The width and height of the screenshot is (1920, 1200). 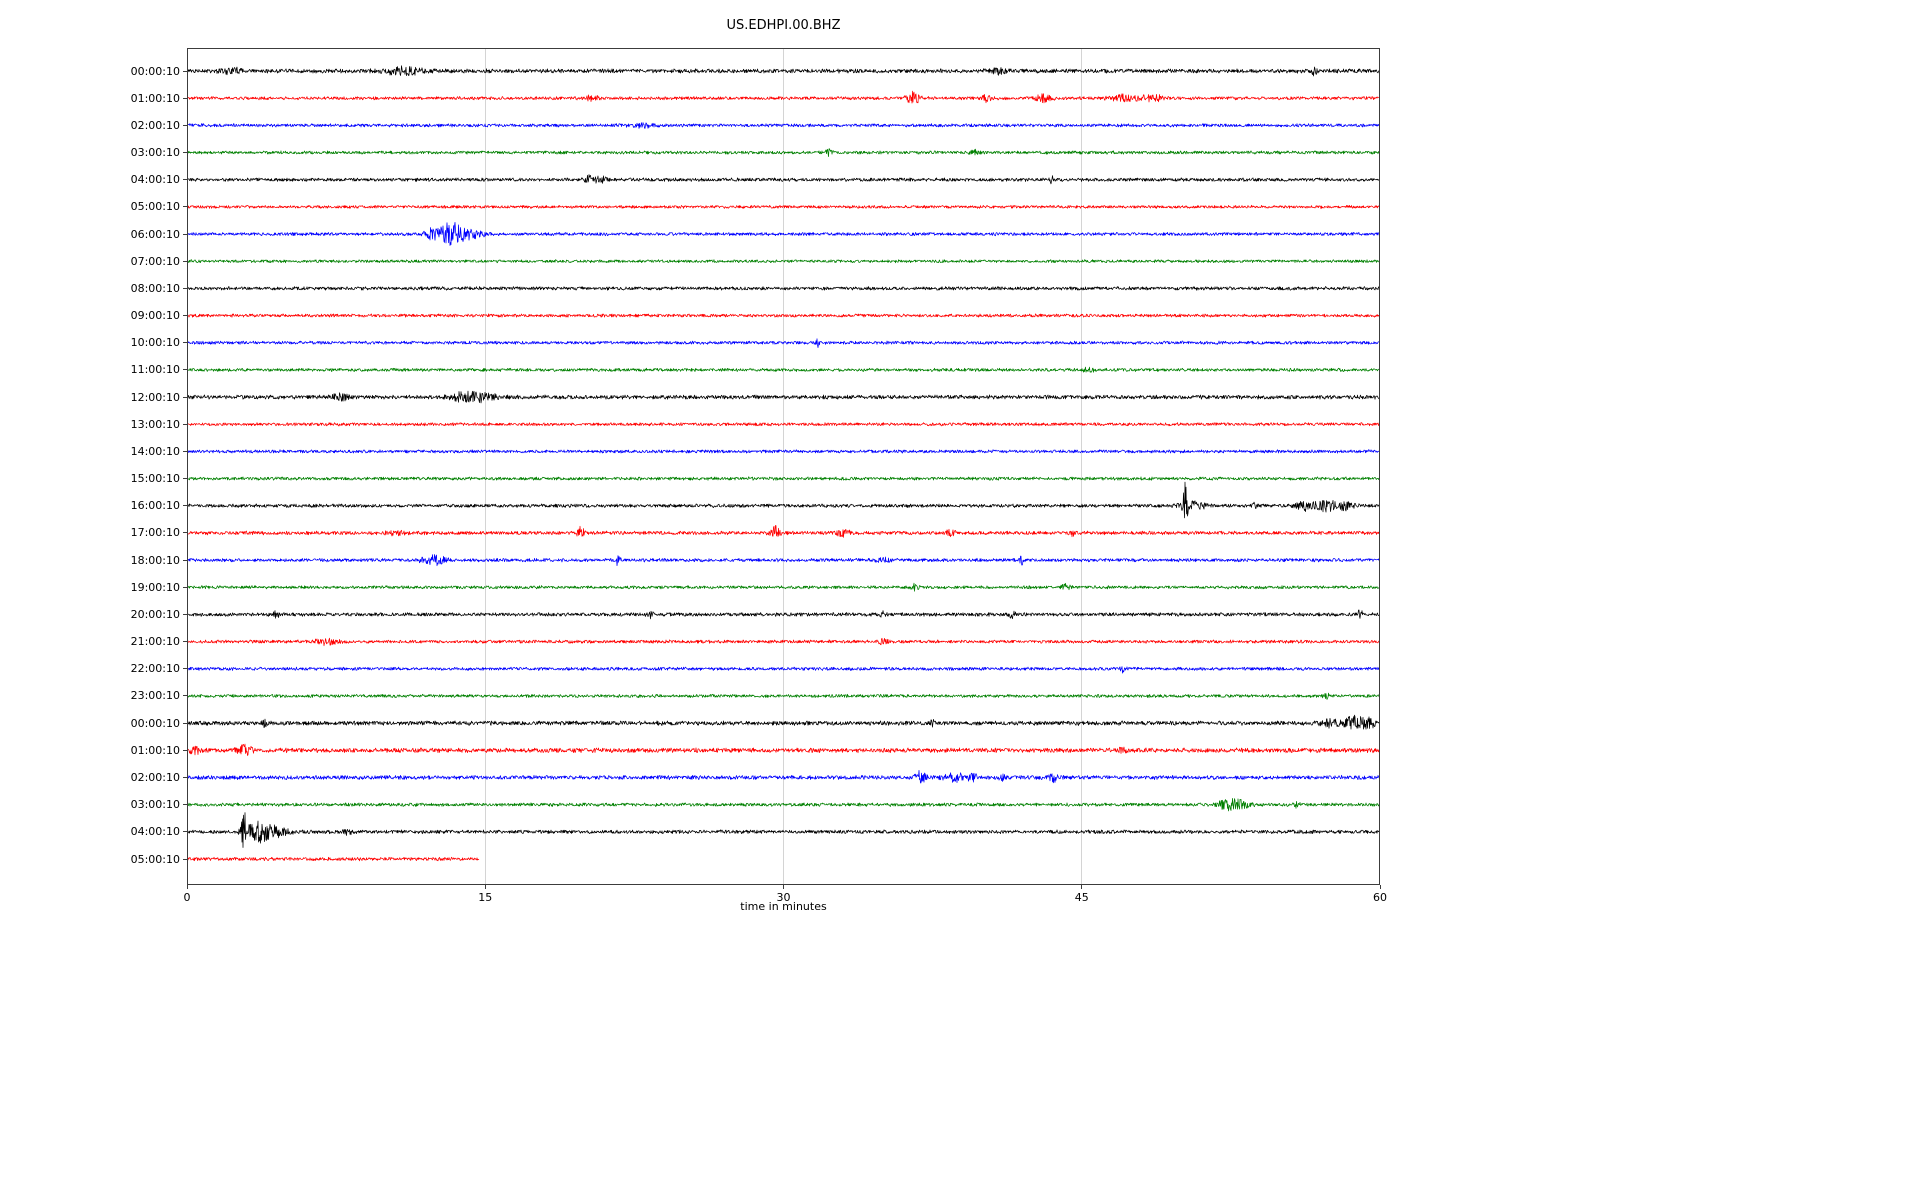 I want to click on x-tick-label: 0, so click(x=187, y=897).